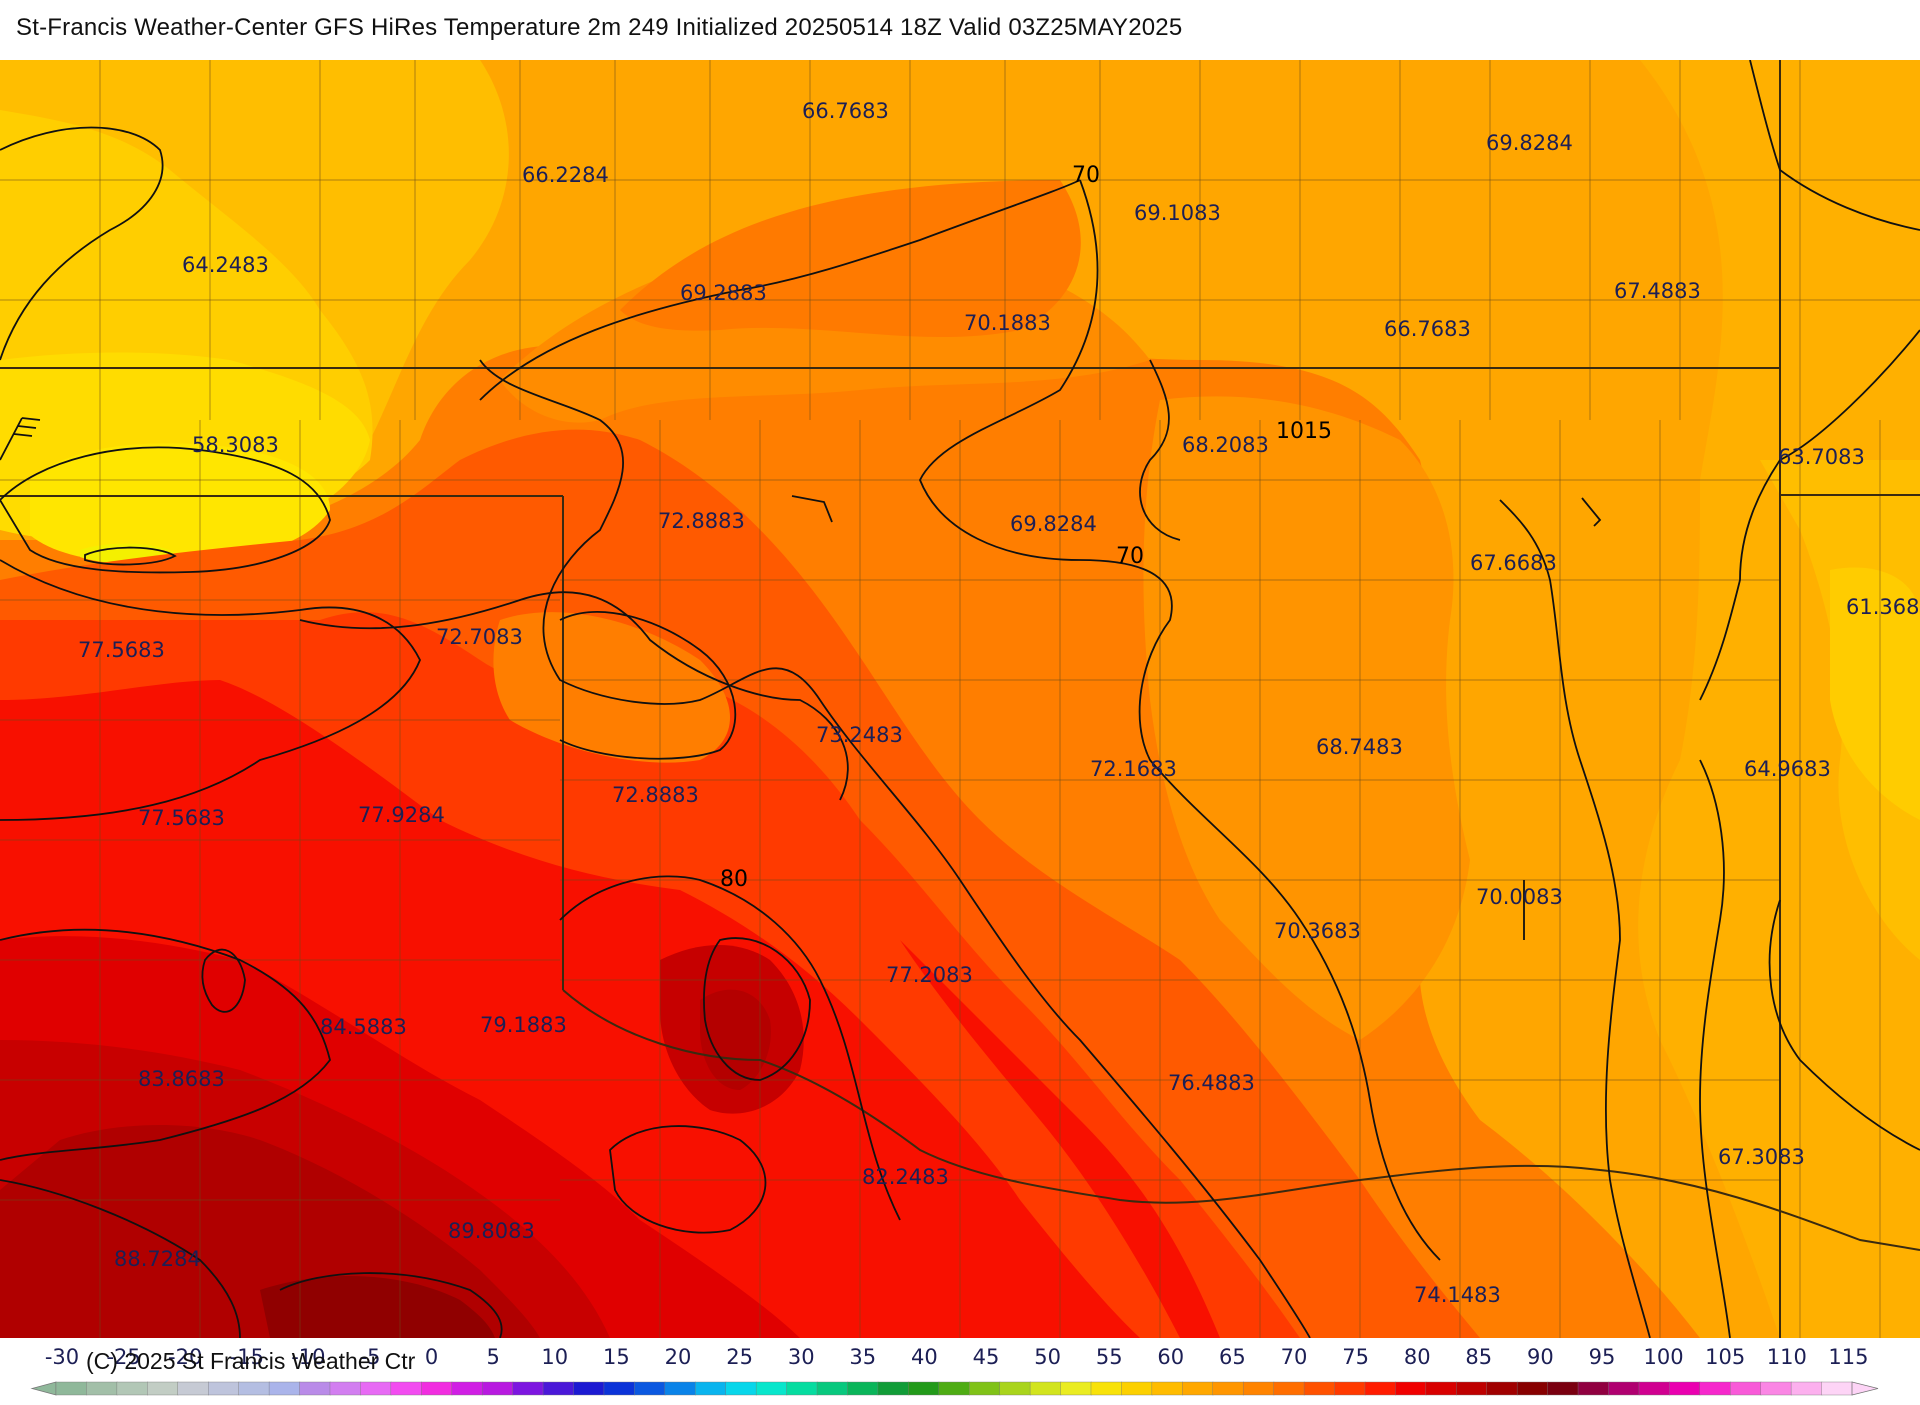 This screenshot has height=1405, width=1920. I want to click on temperature-label: 67.3083, so click(1761, 1157).